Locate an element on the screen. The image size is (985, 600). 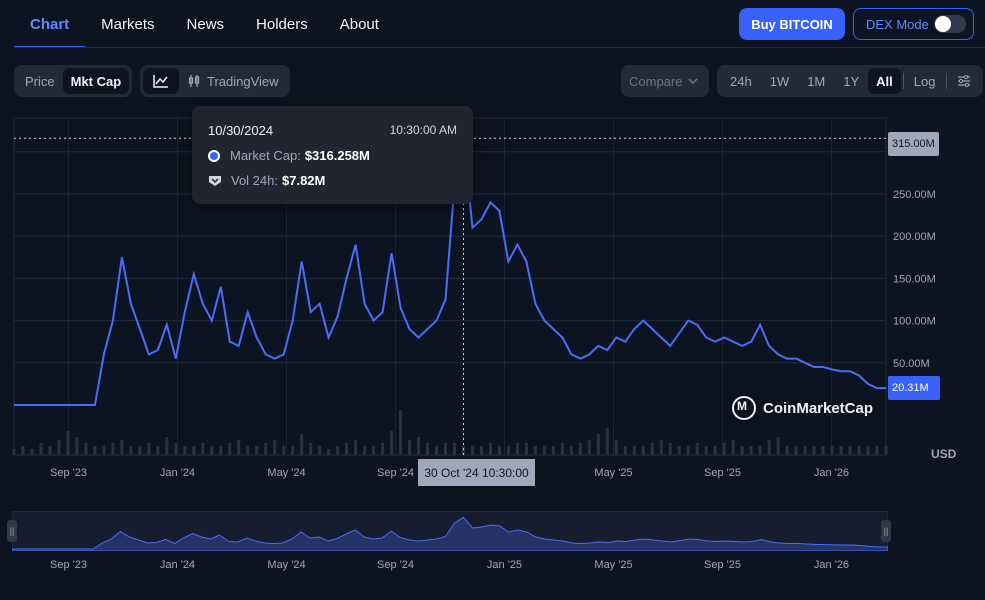
tab-holders: Holders is located at coordinates (282, 24).